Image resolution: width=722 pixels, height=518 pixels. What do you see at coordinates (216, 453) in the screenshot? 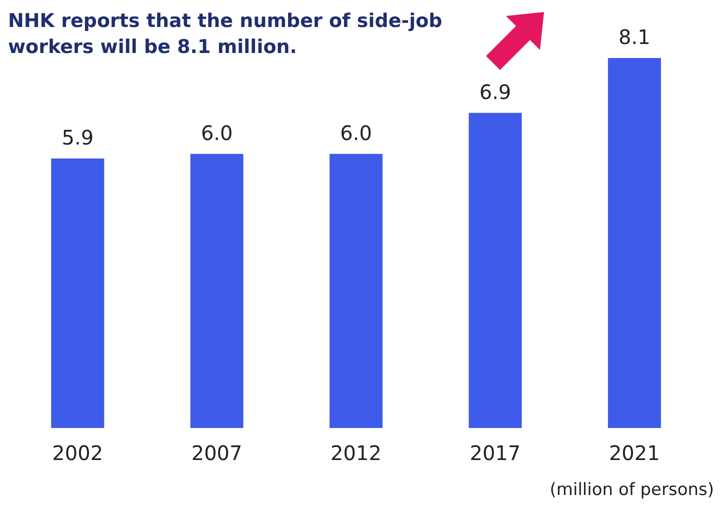
I see `x-tick-label: 2007` at bounding box center [216, 453].